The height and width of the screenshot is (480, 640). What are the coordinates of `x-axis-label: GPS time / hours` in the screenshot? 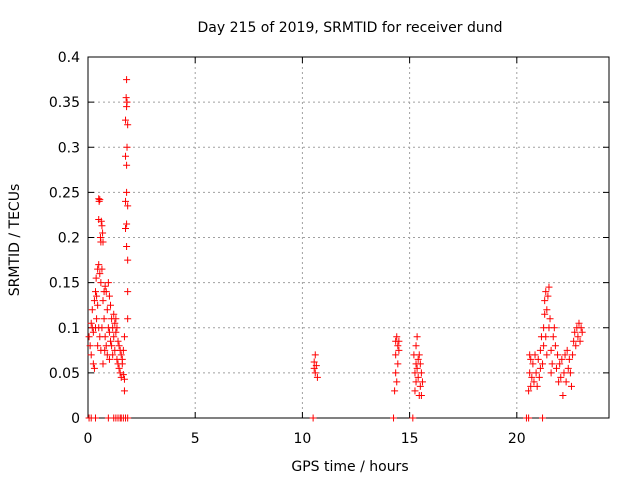 It's located at (349, 467).